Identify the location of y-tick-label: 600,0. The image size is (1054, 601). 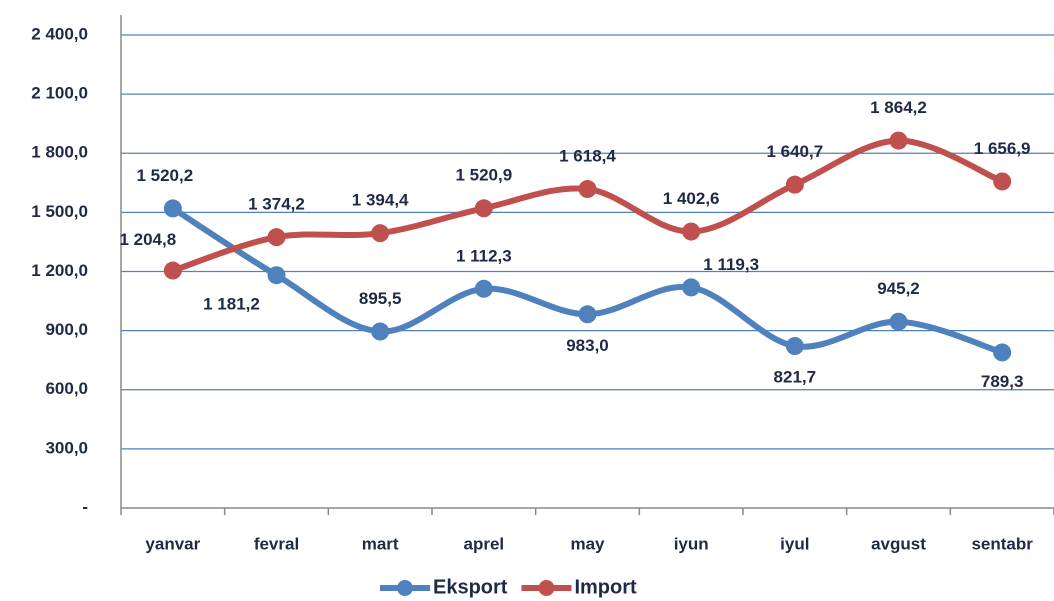
(66, 388).